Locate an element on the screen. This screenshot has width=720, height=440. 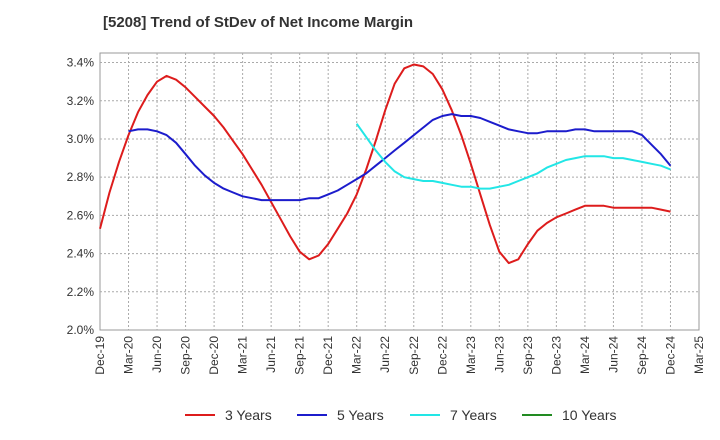
legend-label-5-years: 5 Years is located at coordinates (360, 415).